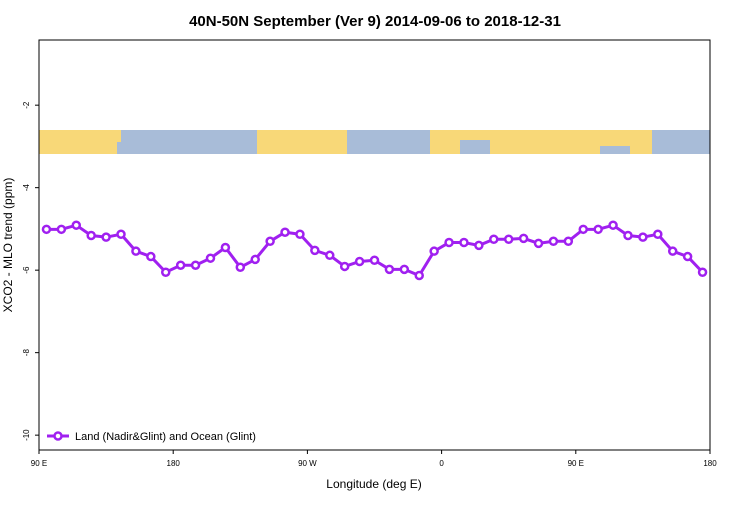  What do you see at coordinates (375, 250) in the screenshot?
I see `data-line` at bounding box center [375, 250].